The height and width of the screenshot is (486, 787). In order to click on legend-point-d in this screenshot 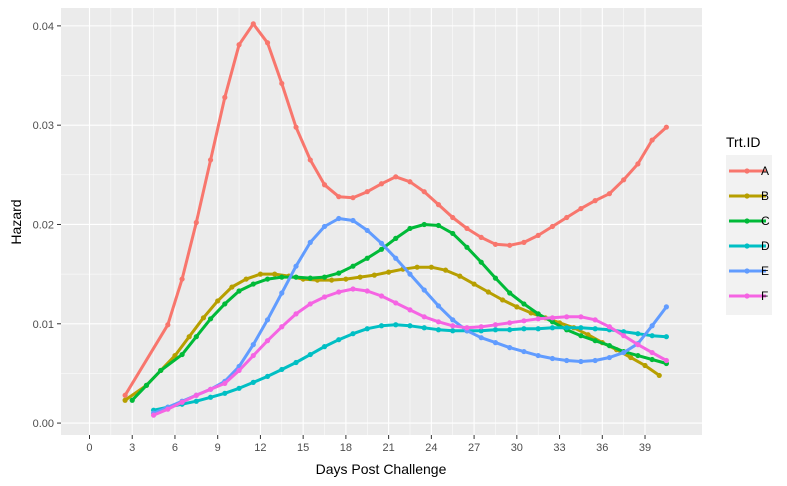, I will do `click(747, 246)`.